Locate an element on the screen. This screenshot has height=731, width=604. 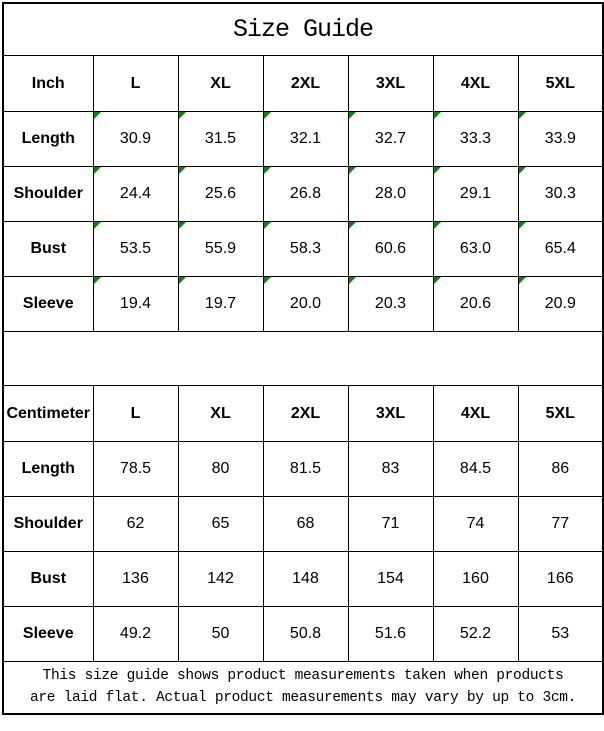
value-cell: 160 is located at coordinates (475, 579).